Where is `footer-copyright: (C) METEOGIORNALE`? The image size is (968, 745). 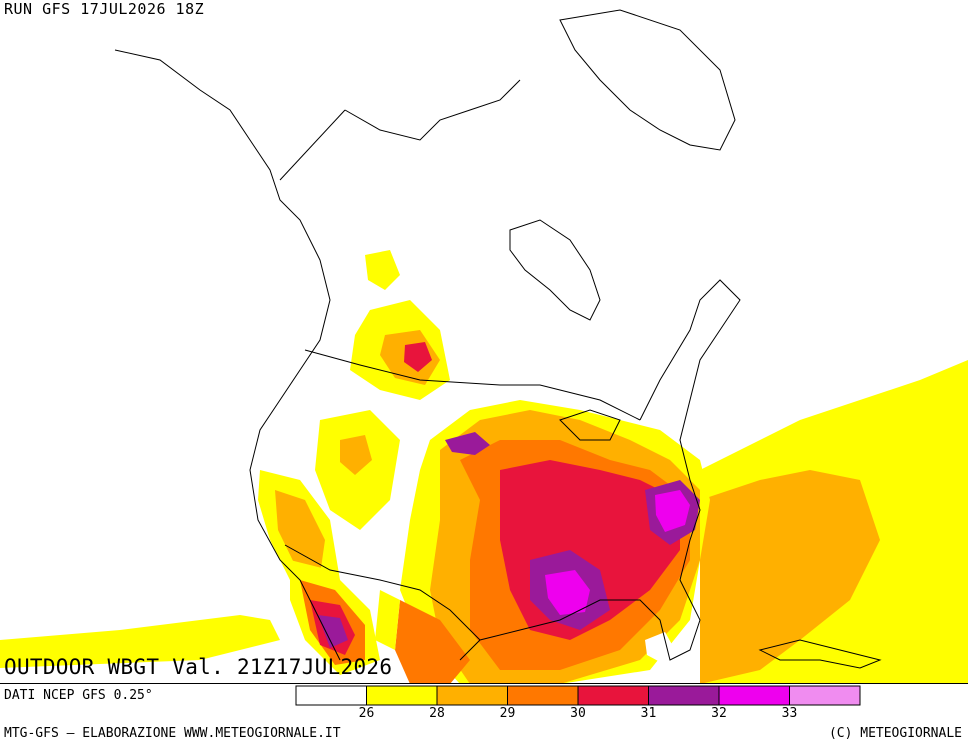 footer-copyright: (C) METEOGIORNALE is located at coordinates (895, 733).